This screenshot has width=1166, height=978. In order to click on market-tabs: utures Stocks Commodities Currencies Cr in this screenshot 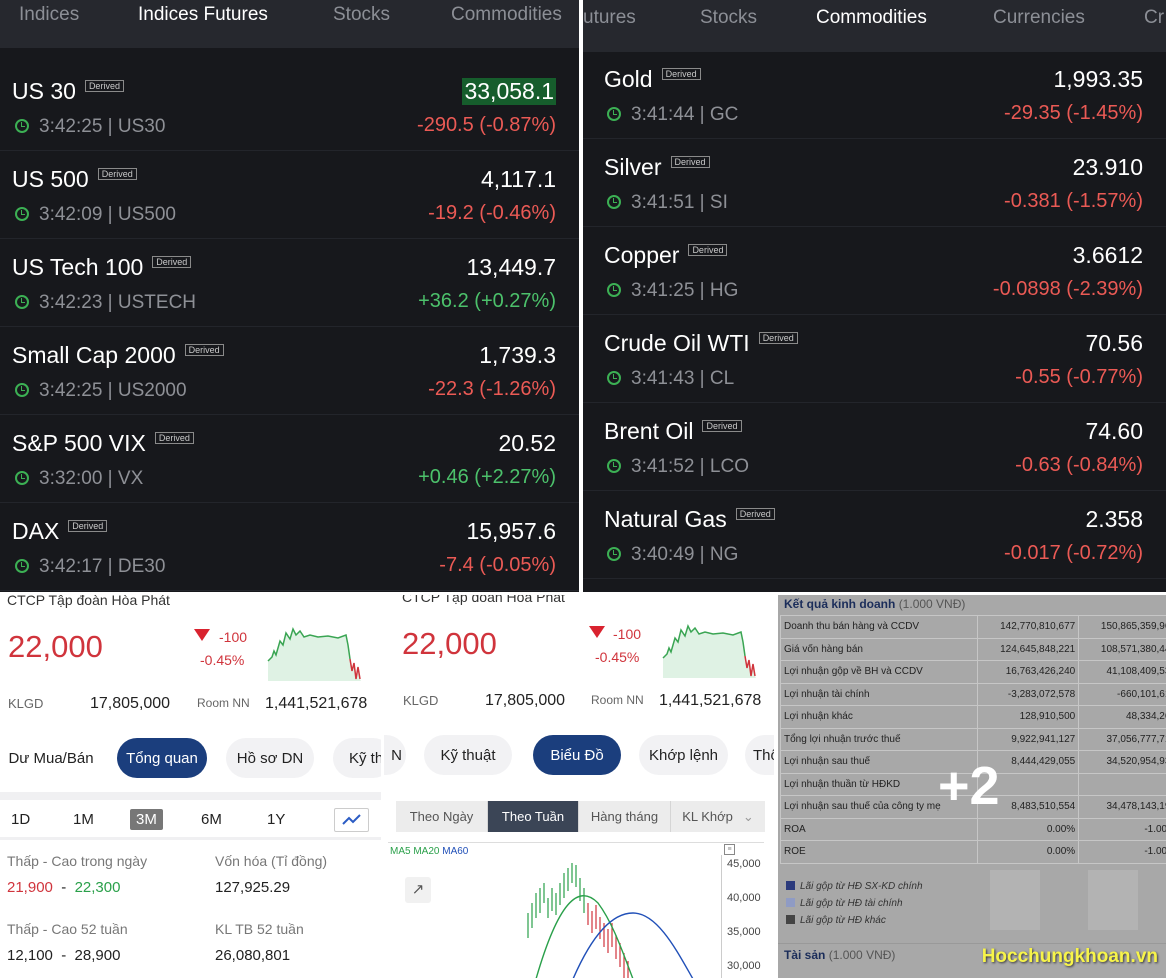, I will do `click(874, 26)`.